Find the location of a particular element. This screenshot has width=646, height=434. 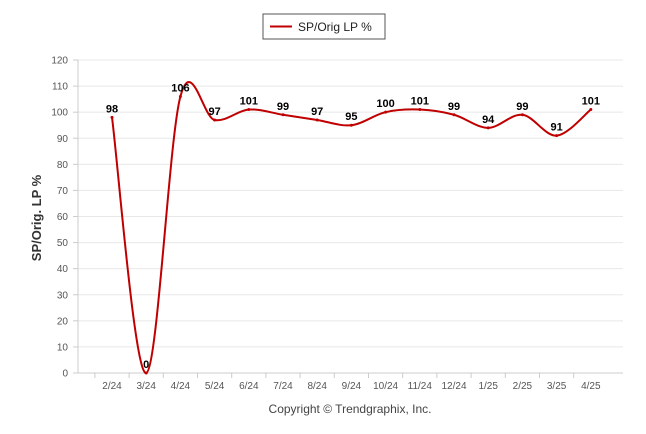

x-tick-label: 10/24 is located at coordinates (385, 386).